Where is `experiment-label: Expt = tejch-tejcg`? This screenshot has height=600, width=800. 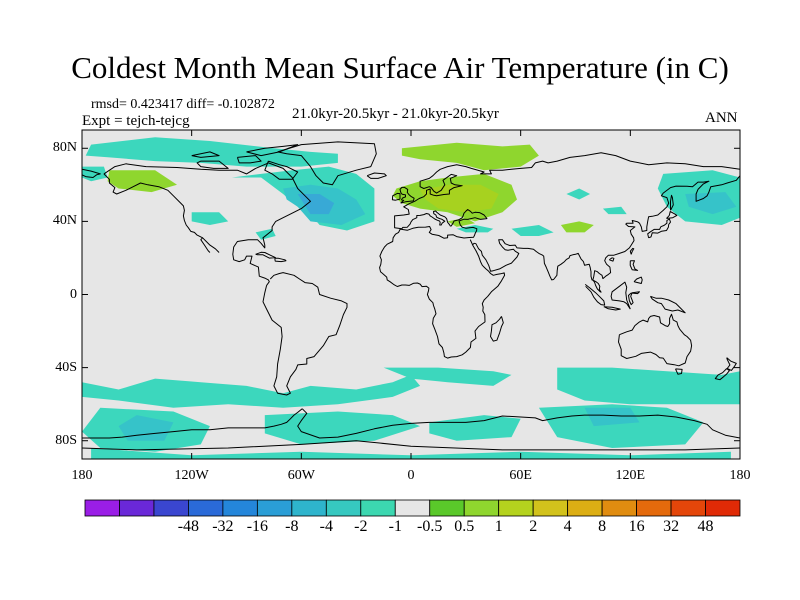 experiment-label: Expt = tejch-tejcg is located at coordinates (136, 121).